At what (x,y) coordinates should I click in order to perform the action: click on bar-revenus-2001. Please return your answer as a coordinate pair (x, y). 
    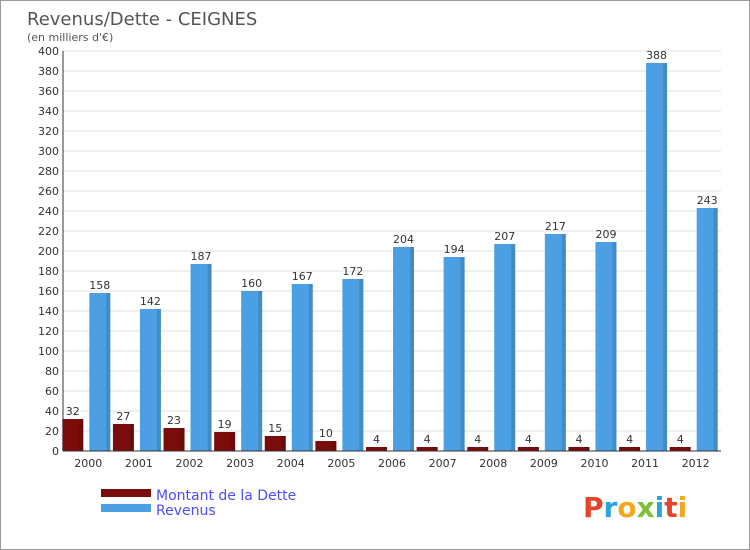
    Looking at the image, I should click on (150, 380).